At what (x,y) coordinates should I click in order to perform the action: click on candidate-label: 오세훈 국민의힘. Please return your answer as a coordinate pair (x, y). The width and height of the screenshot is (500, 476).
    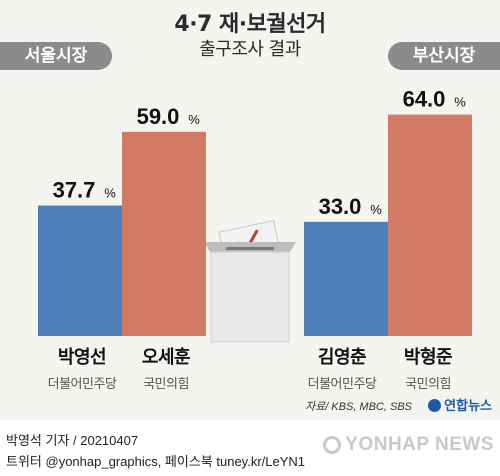
    Looking at the image, I should click on (166, 367).